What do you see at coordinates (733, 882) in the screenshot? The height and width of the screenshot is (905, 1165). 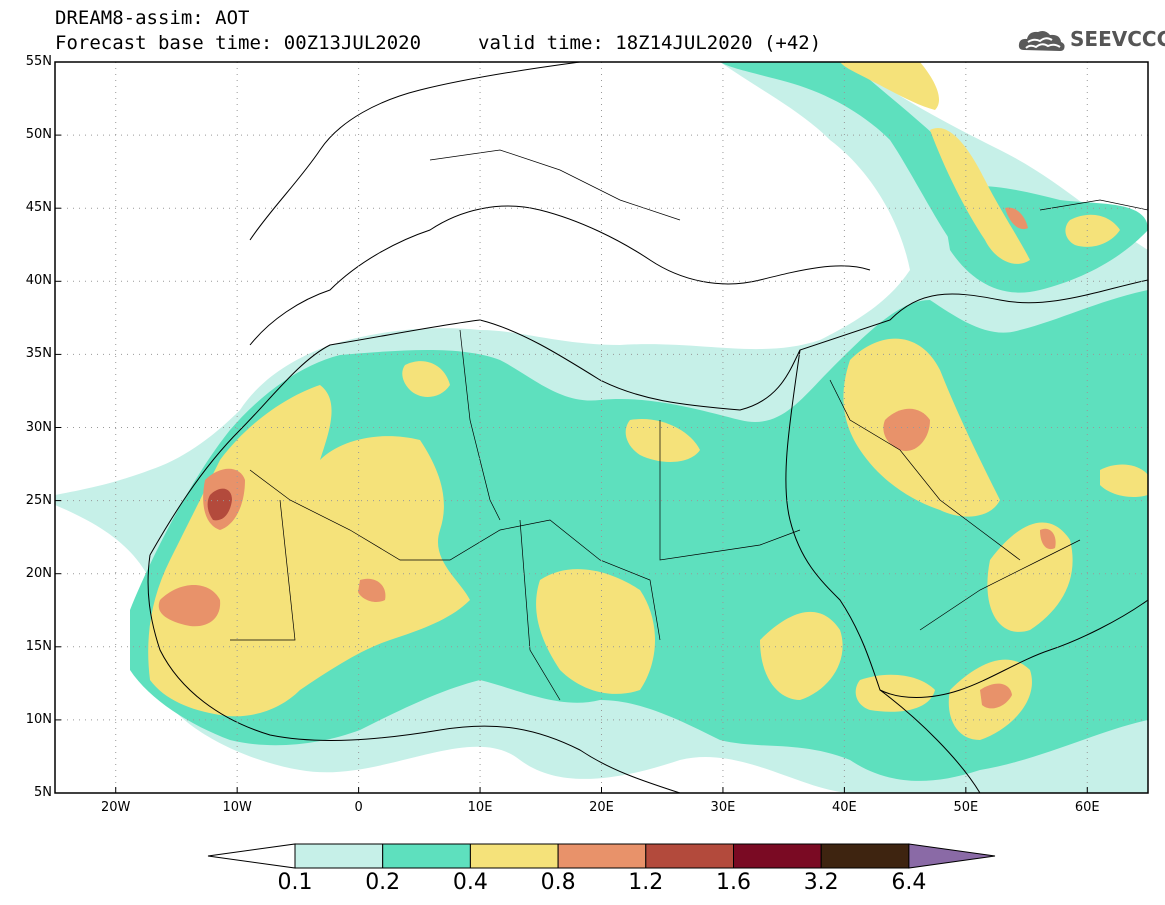 I see `colorbar-level-label: 1.6` at bounding box center [733, 882].